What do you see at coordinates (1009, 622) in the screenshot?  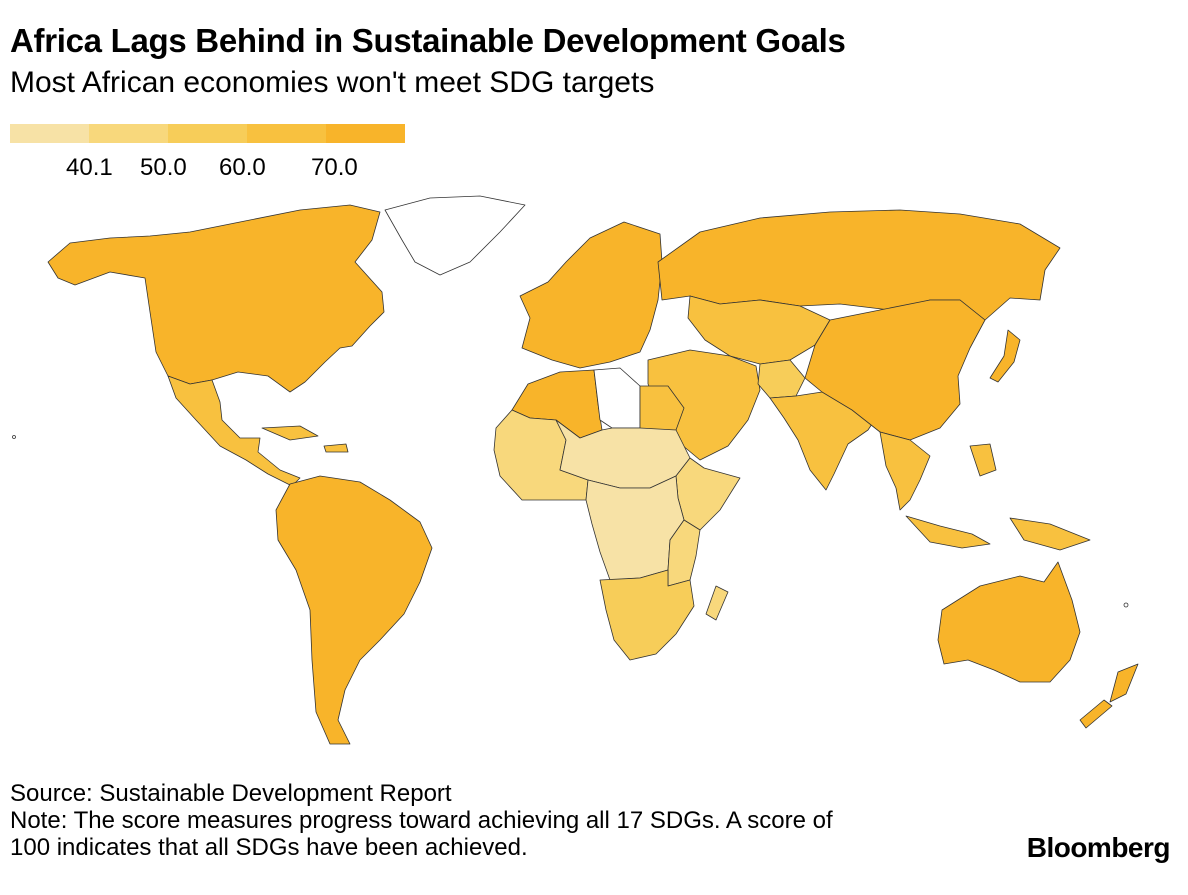 I see `region-australia` at bounding box center [1009, 622].